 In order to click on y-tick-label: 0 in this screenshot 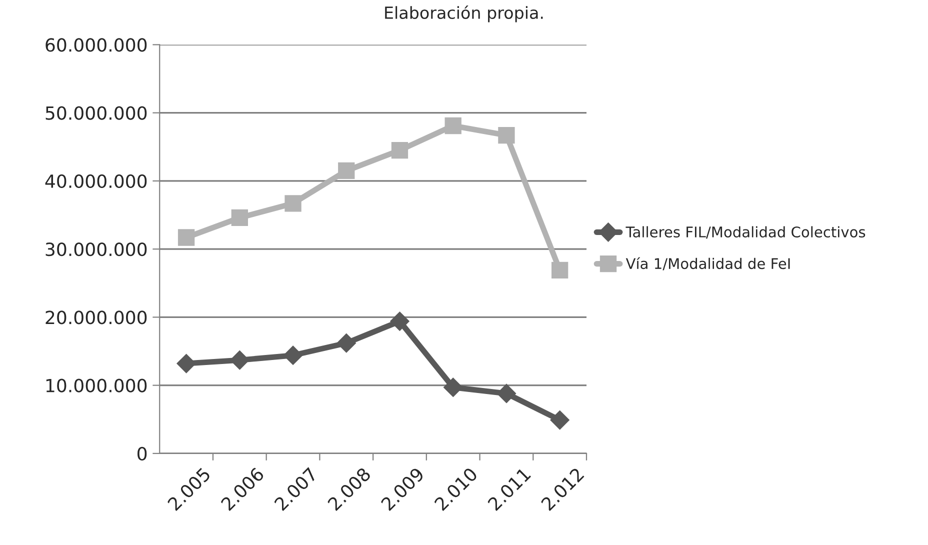, I will do `click(142, 453)`.